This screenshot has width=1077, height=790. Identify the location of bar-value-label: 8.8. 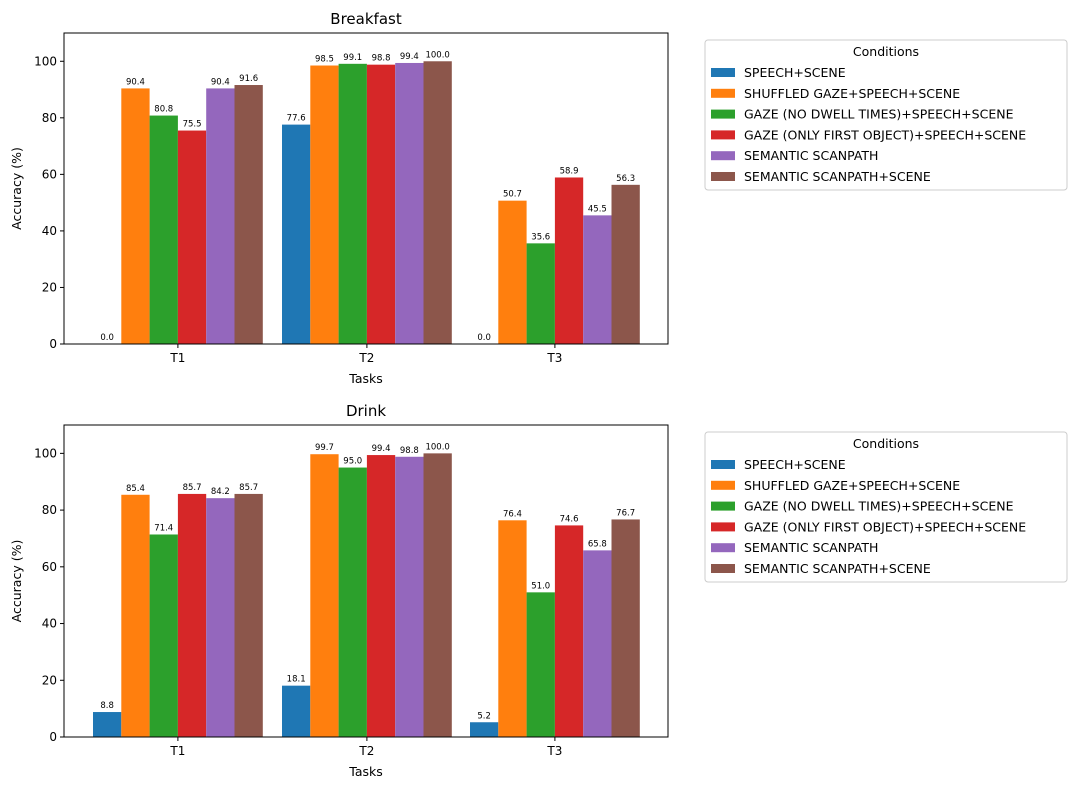
(107, 706).